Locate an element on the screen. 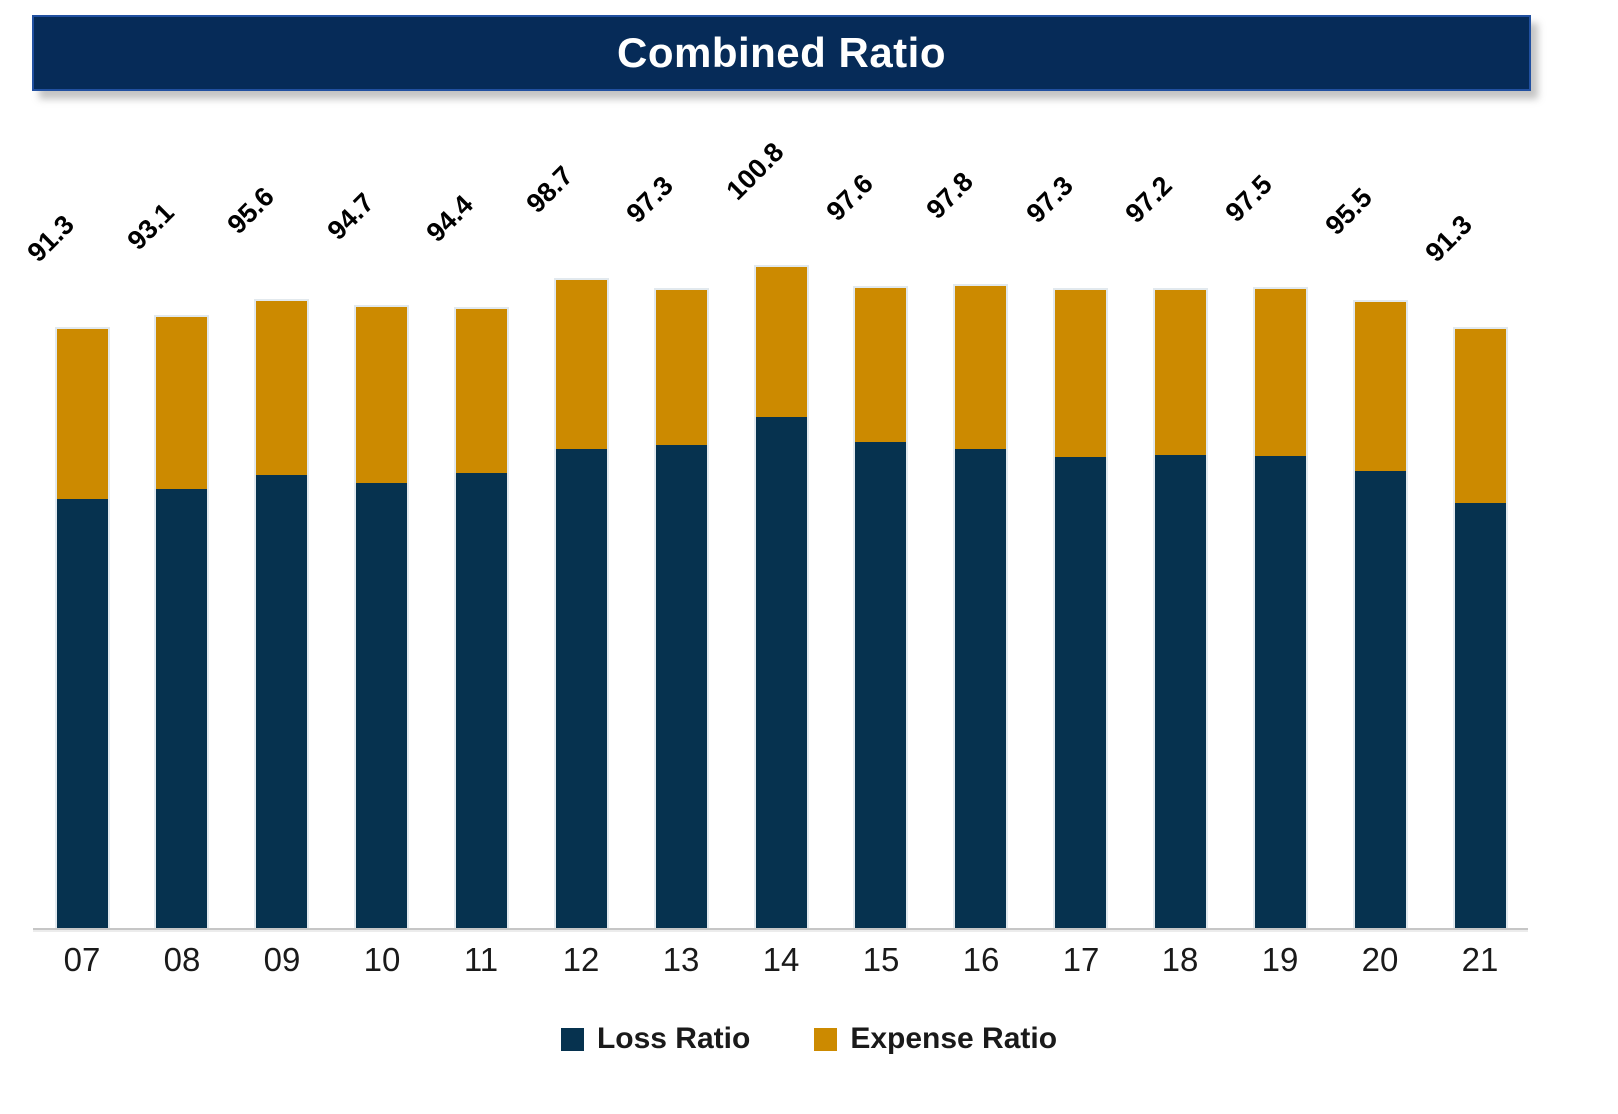 The height and width of the screenshot is (1114, 1618). bar-total-label: 97.8 is located at coordinates (949, 195).